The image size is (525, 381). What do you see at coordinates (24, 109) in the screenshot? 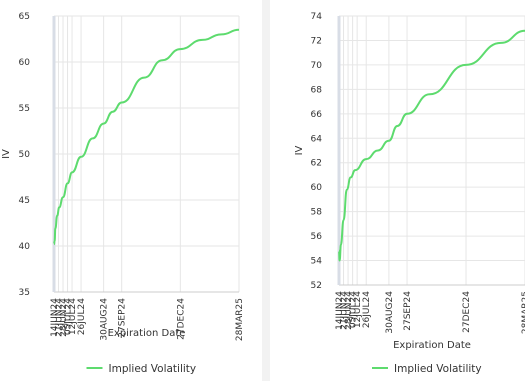
I see `y-tick-label: 55` at bounding box center [24, 109].